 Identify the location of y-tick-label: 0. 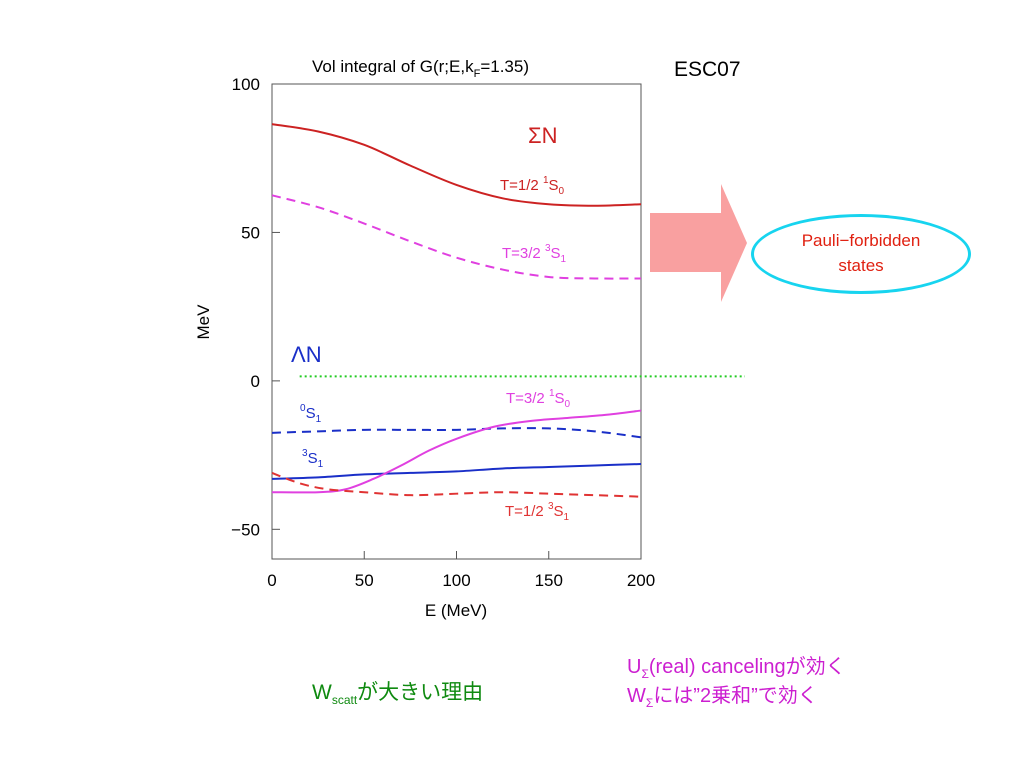
(255, 381).